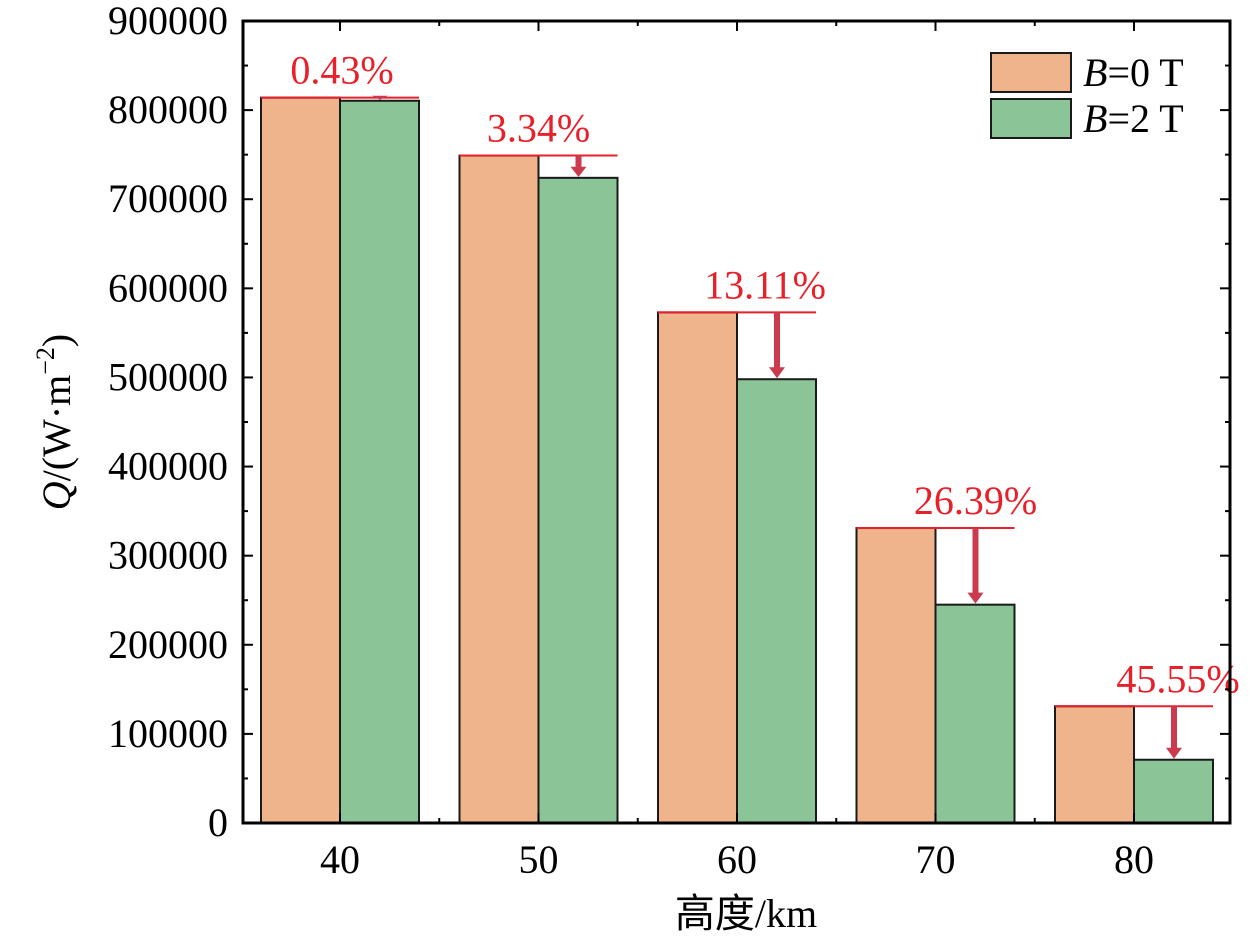 The height and width of the screenshot is (941, 1259). Describe the element at coordinates (539, 859) in the screenshot. I see `x-tick-label: 50` at that location.